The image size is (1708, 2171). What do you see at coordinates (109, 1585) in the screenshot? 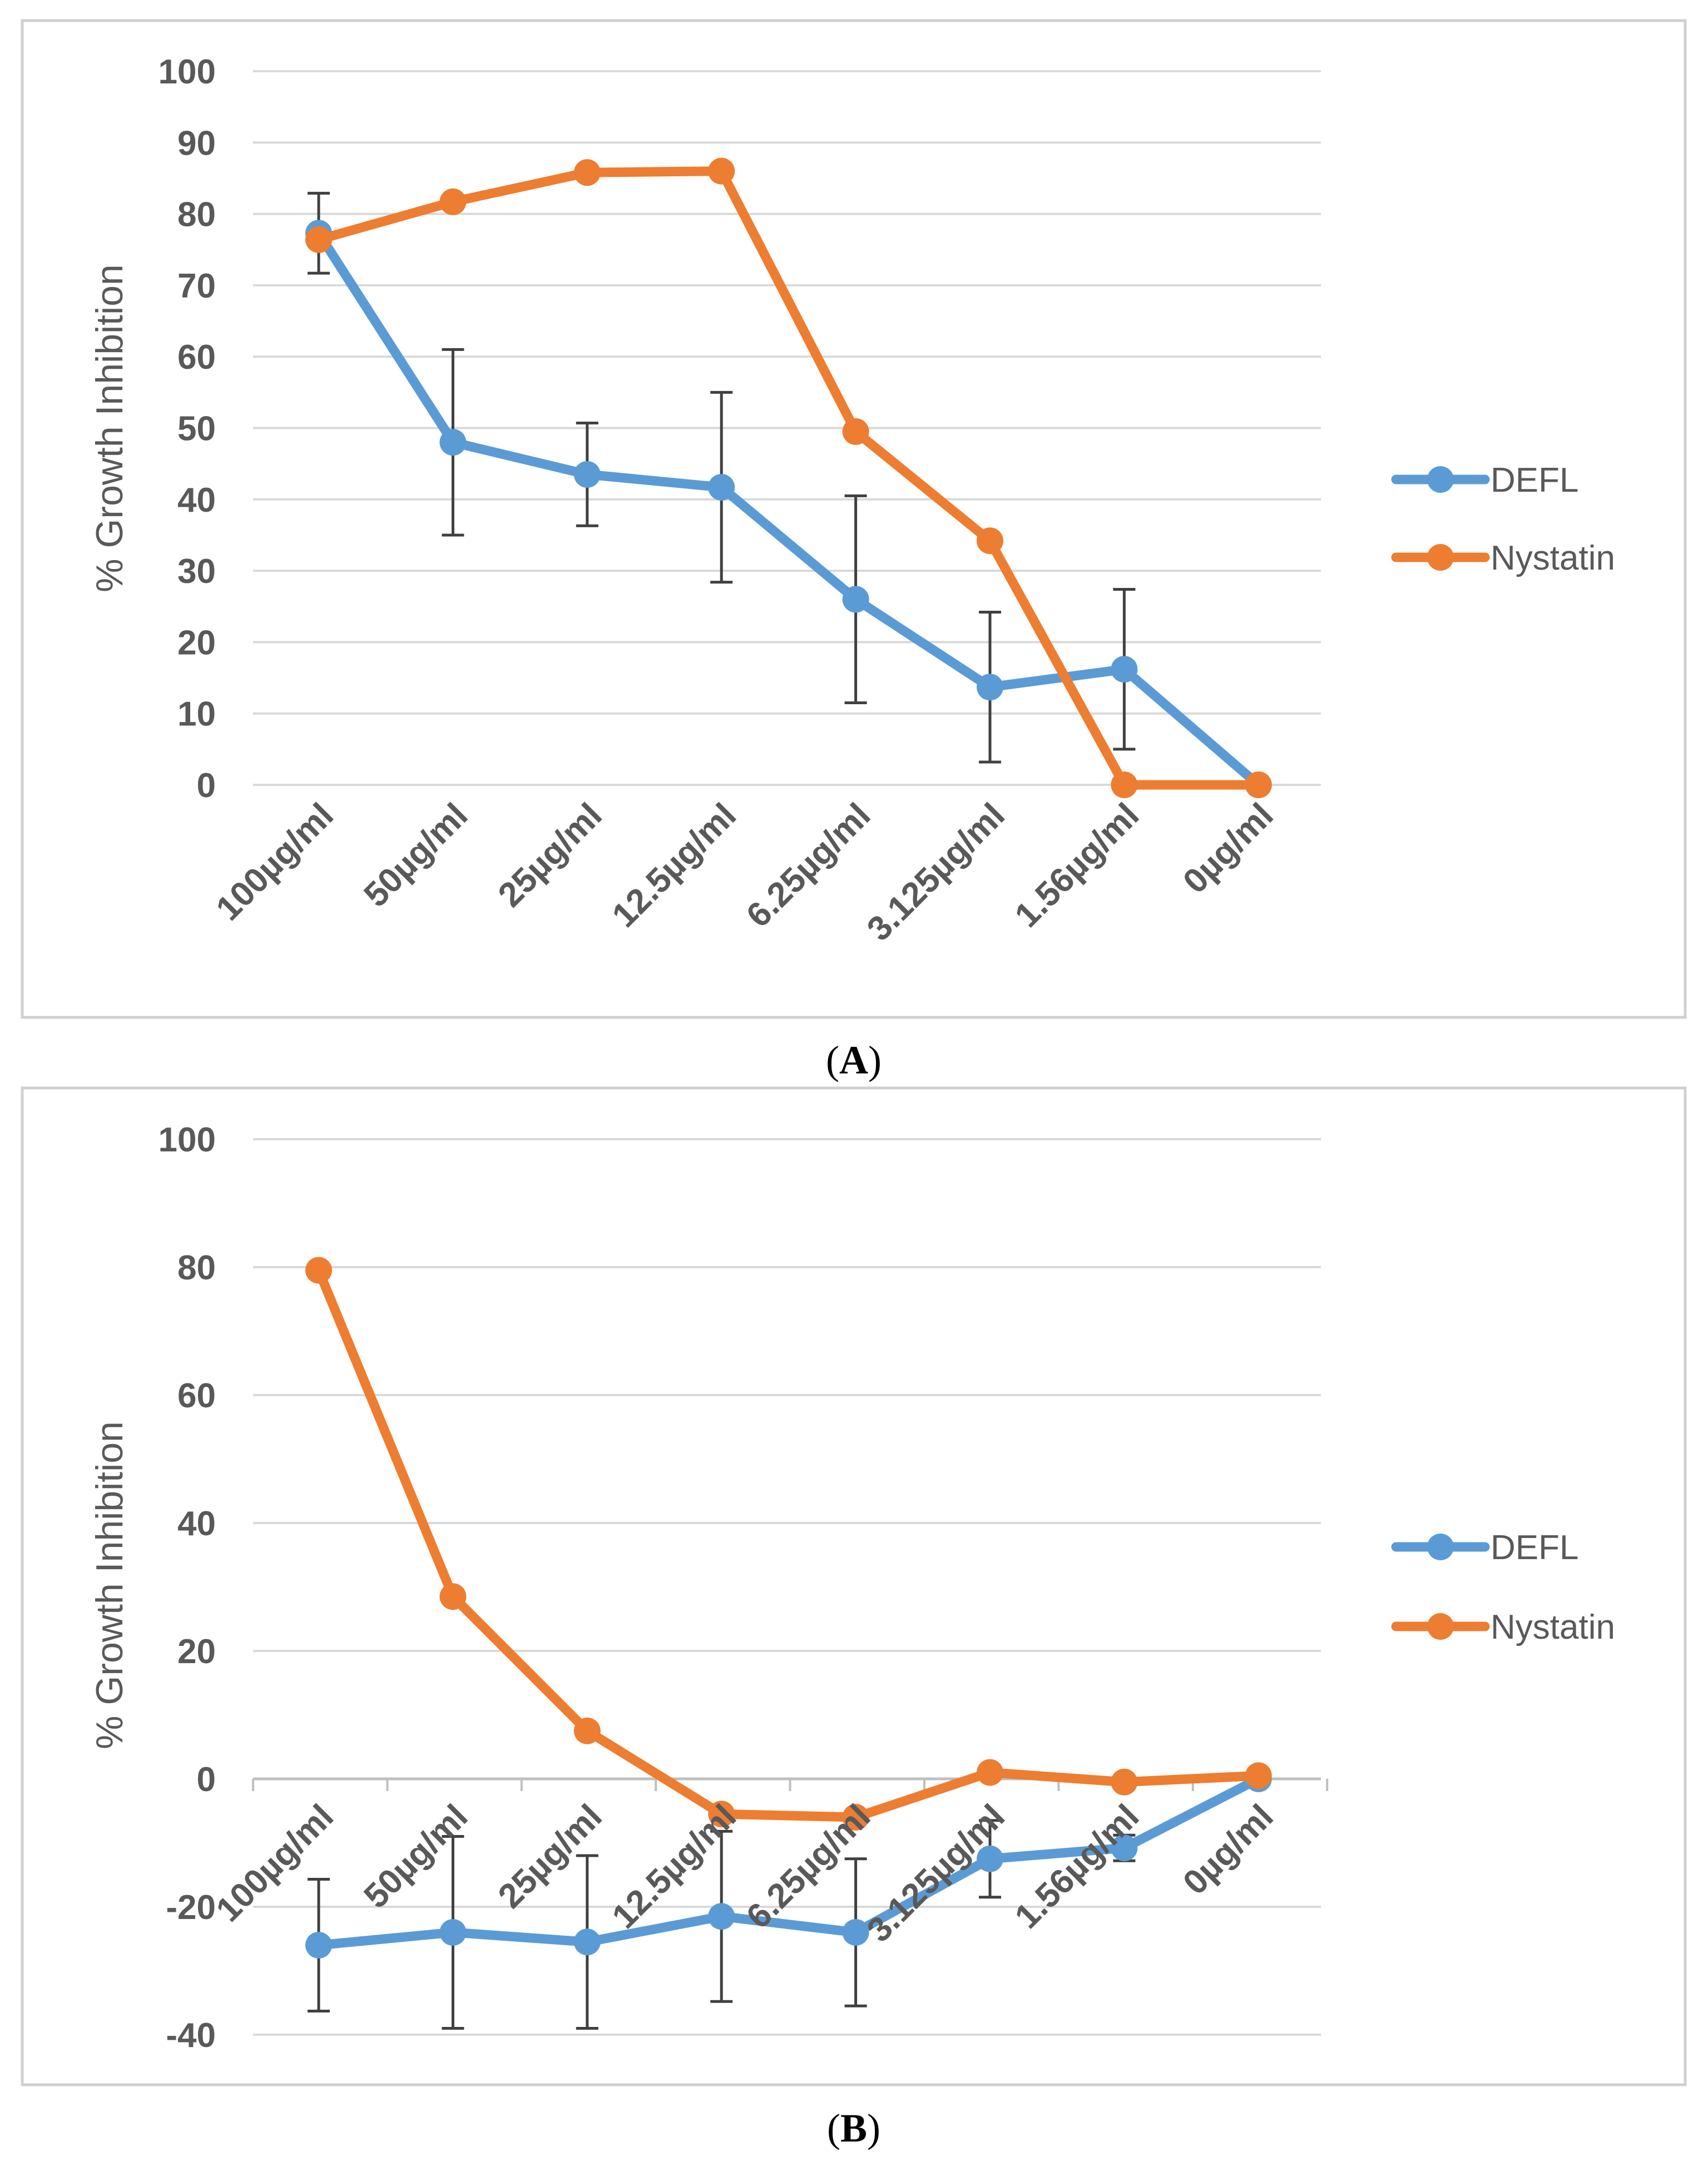
I see `chart-b-y-axis-title: % Growth Inhibition` at bounding box center [109, 1585].